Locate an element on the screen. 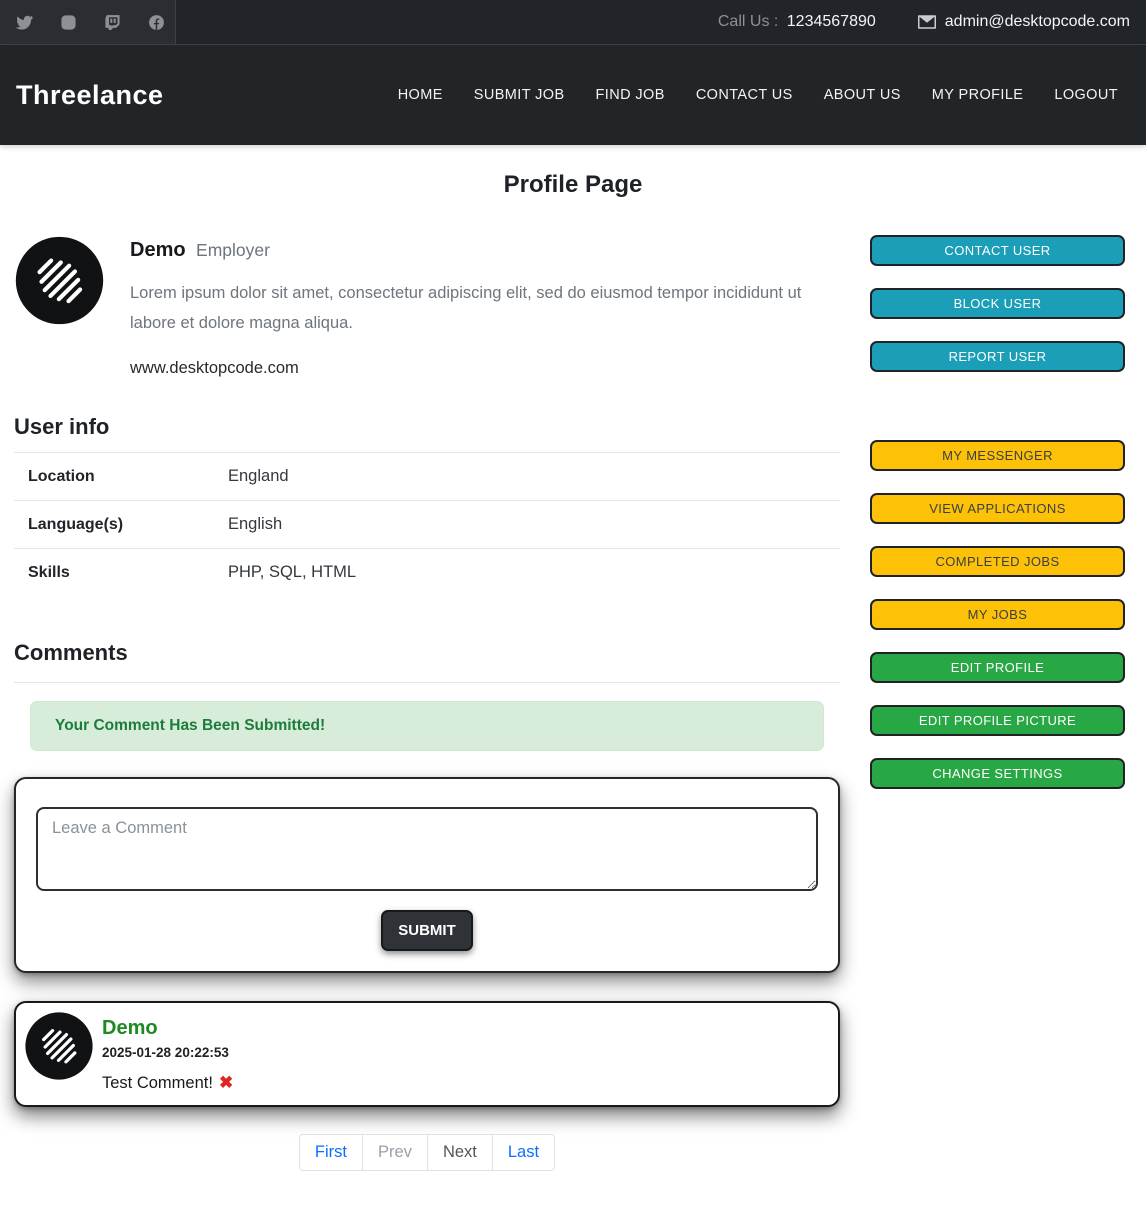 This screenshot has width=1146, height=1211. call-us: Call Us : 1234567890 is located at coordinates (797, 22).